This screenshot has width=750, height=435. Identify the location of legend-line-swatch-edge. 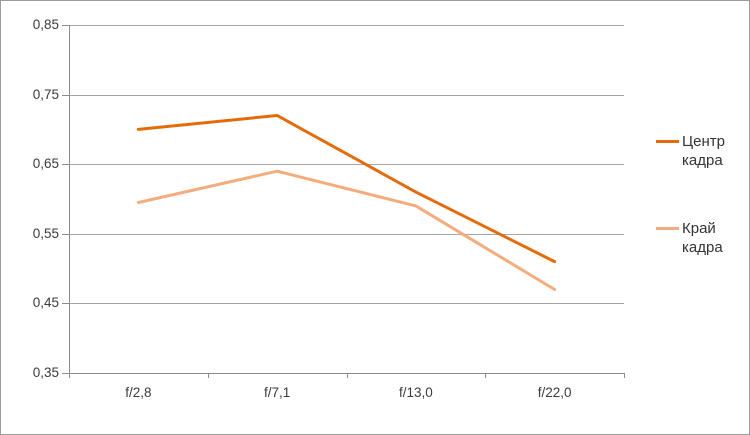
(667, 228).